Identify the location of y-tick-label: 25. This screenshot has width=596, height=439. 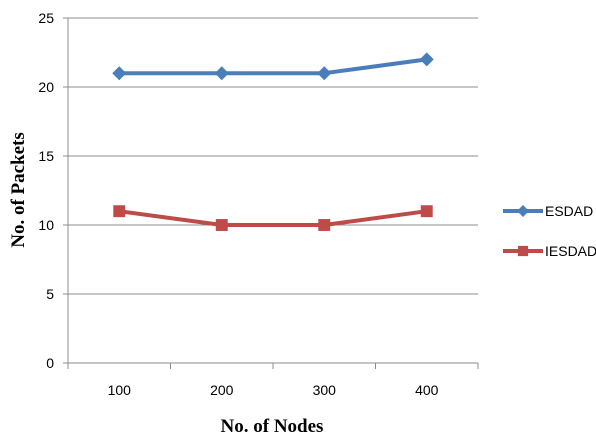
(46, 18).